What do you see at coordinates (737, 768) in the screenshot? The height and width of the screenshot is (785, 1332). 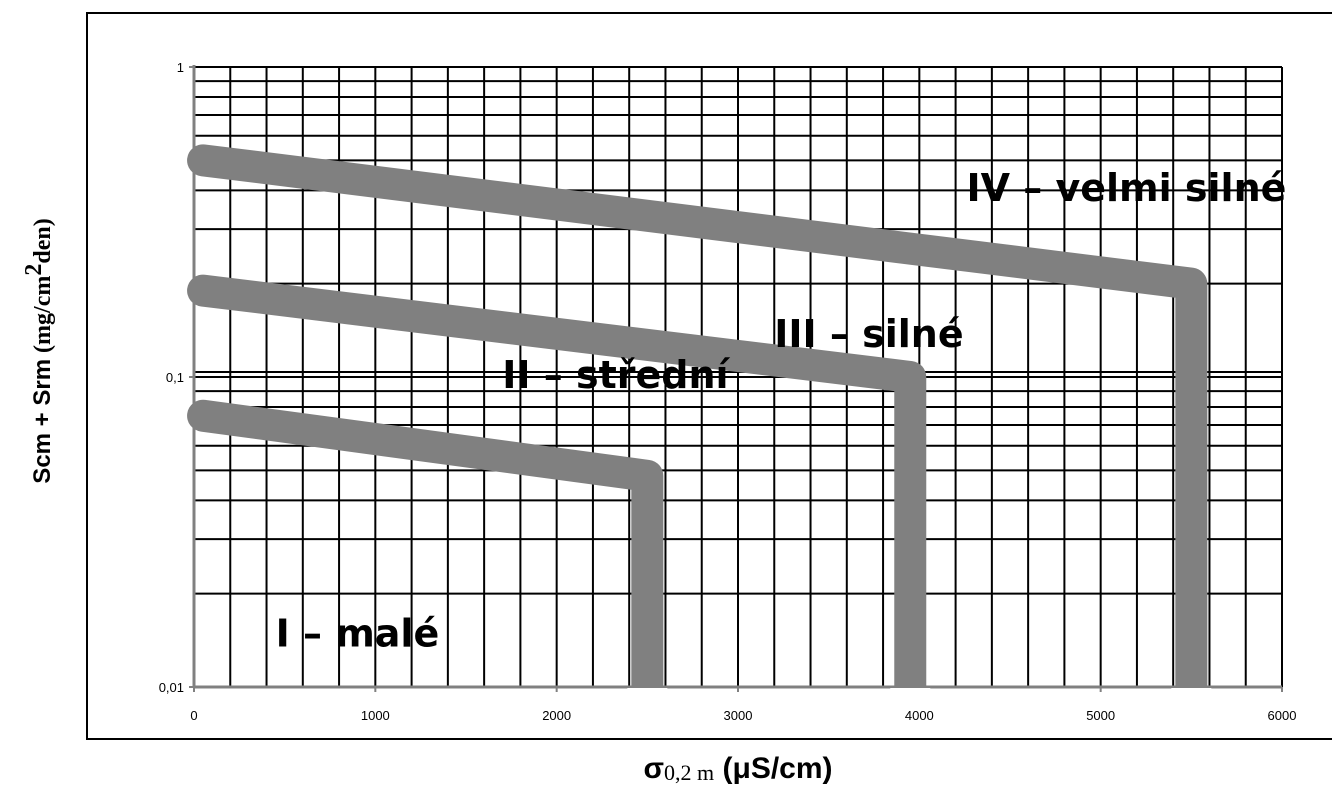 I see `x-axis-label: σ0,2 m (μS/cm)` at bounding box center [737, 768].